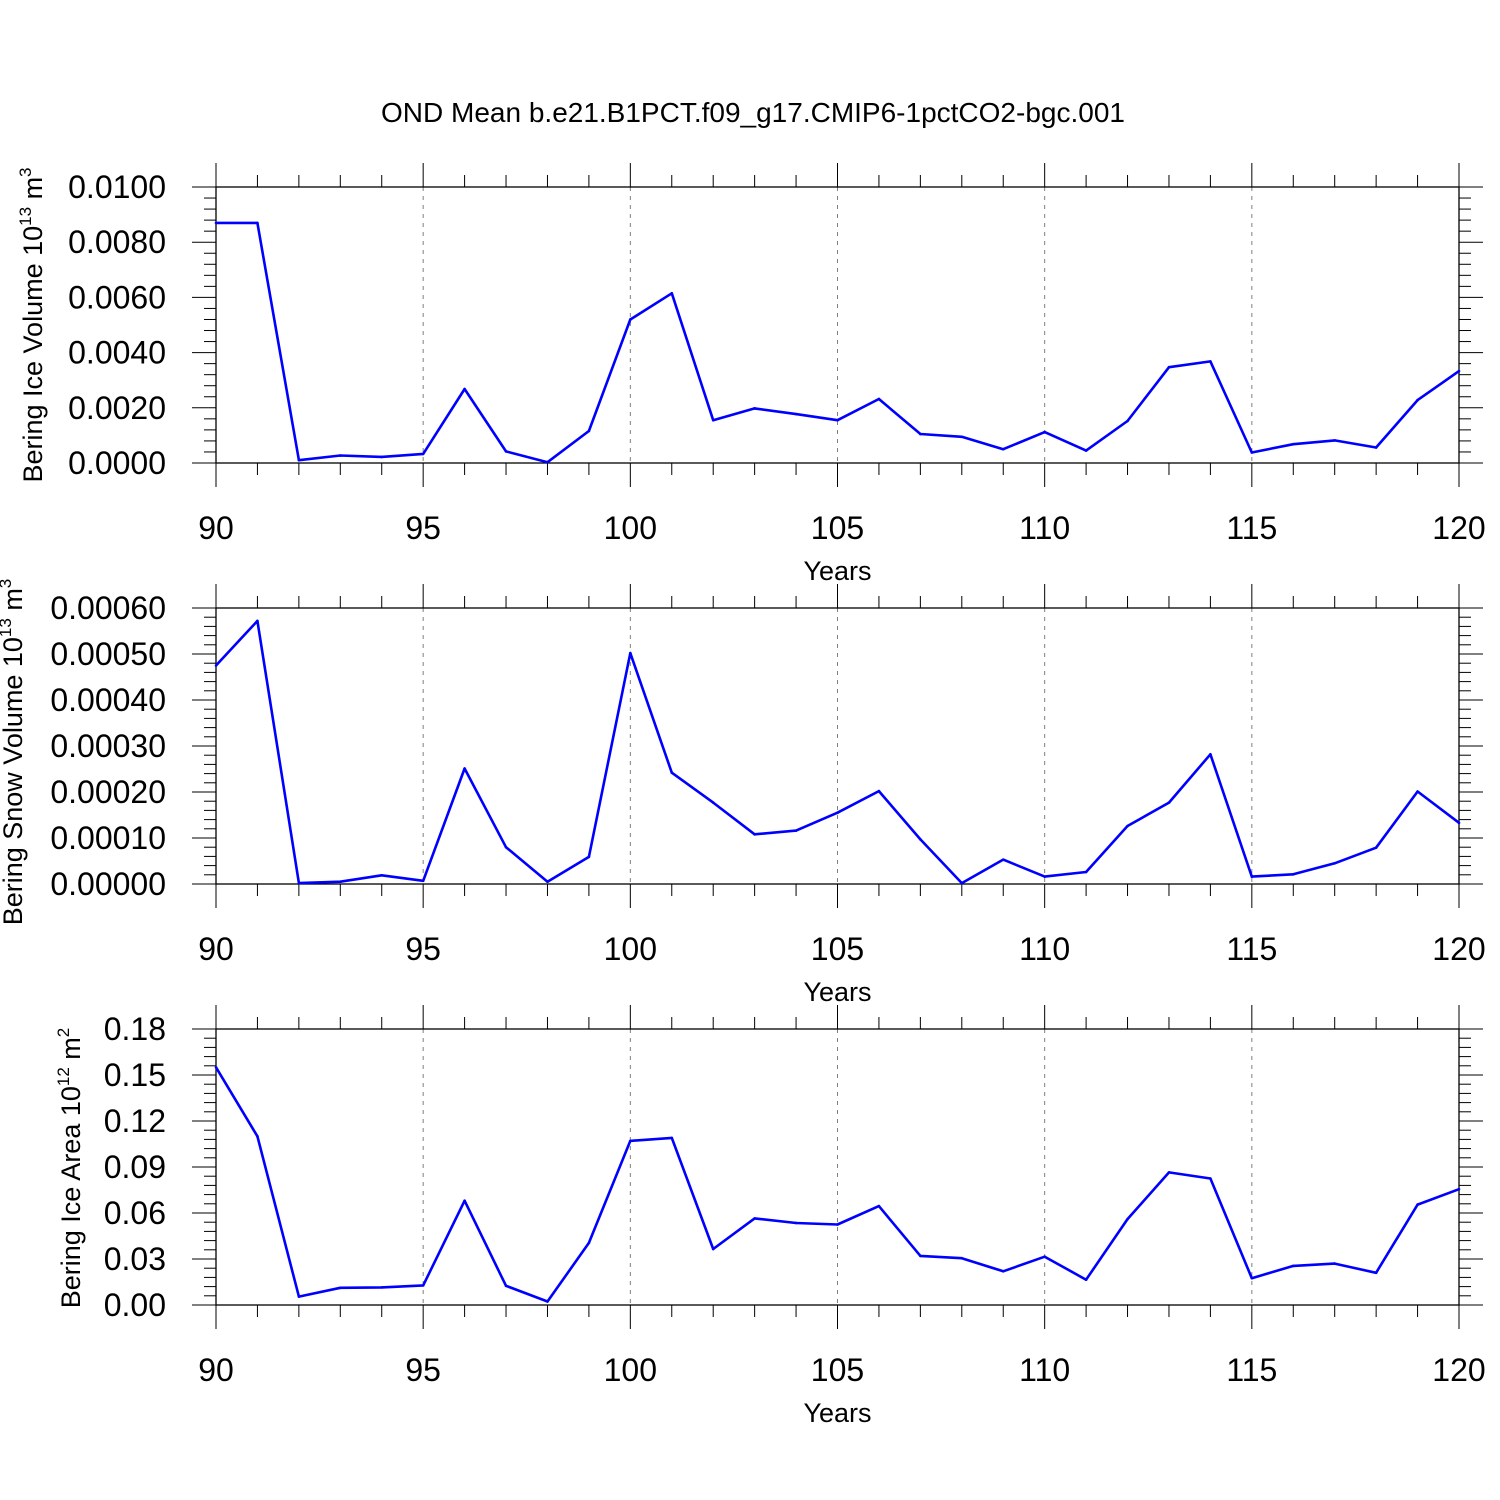  Describe the element at coordinates (135, 1029) in the screenshot. I see `y-tick-label: 0.18` at that location.